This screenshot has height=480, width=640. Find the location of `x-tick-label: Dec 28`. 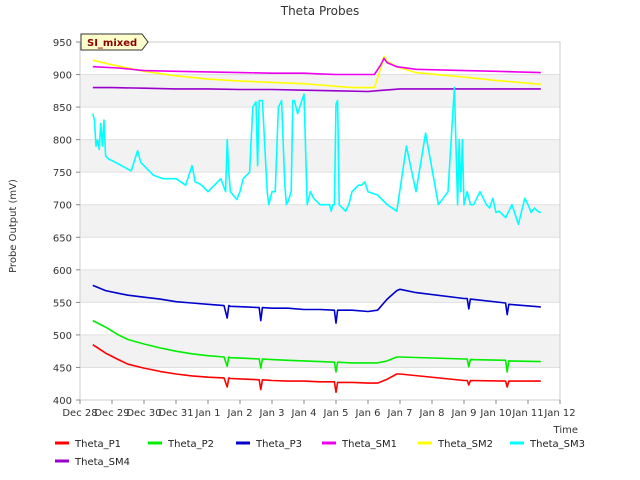

x-tick-label: Dec 28 is located at coordinates (79, 413).